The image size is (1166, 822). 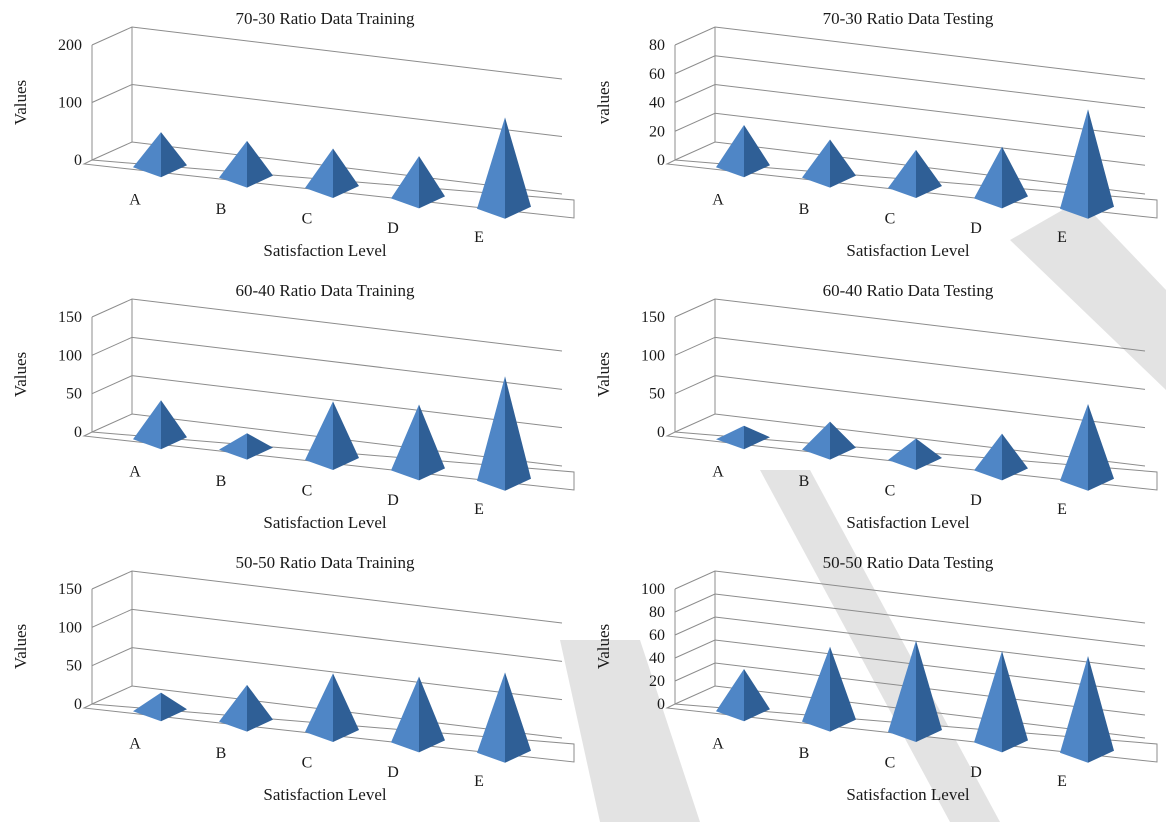 I want to click on y-tick-label: 40, so click(x=657, y=658).